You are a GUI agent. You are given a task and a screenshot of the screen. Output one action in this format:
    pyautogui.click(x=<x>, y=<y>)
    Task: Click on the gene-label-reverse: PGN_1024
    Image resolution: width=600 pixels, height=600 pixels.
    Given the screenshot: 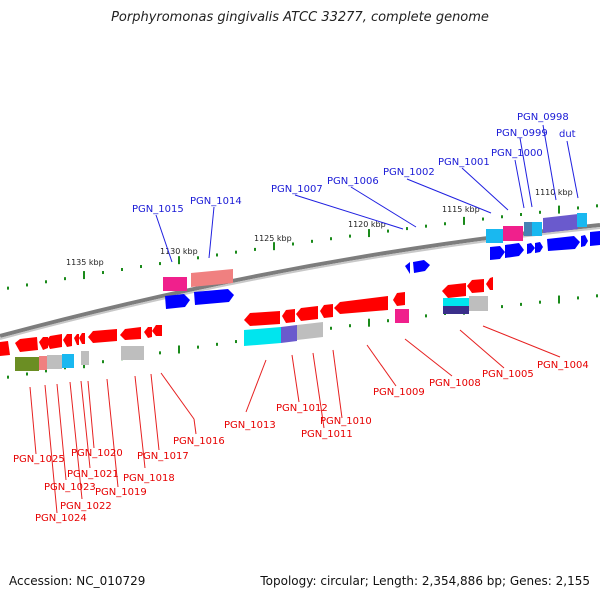 What is the action you would take?
    pyautogui.click(x=61, y=518)
    